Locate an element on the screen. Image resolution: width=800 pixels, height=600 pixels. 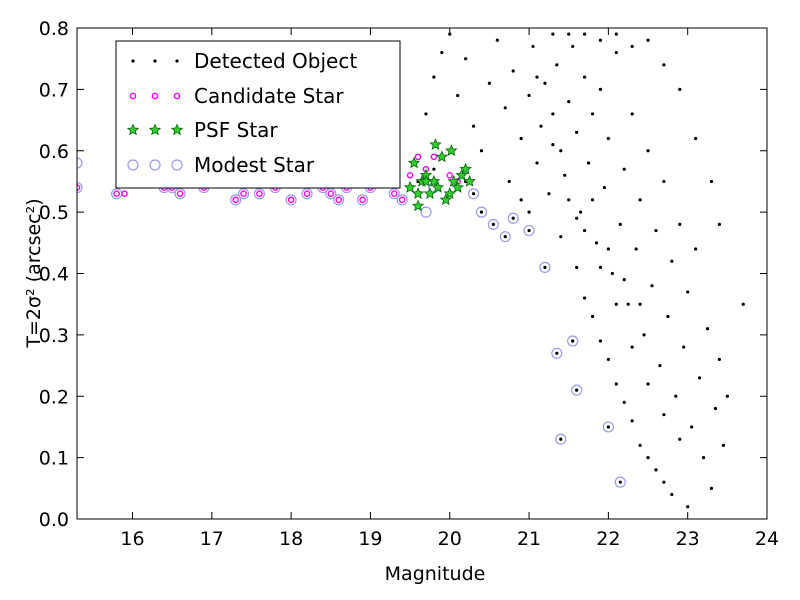
y-axis-label: T=2σ² (arcsec²) is located at coordinates (34, 273).